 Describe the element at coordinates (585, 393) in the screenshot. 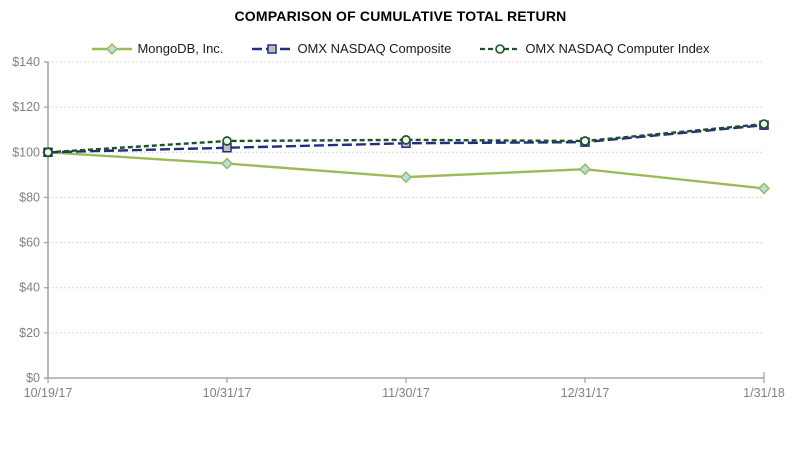

I see `x-tick-label: 12/31/17` at that location.